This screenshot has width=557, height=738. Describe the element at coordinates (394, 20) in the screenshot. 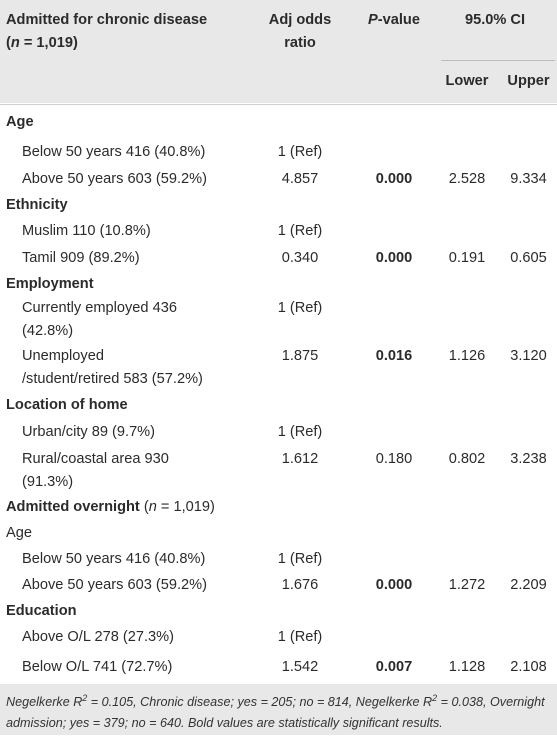

I see `header-p-value: P-value` at that location.